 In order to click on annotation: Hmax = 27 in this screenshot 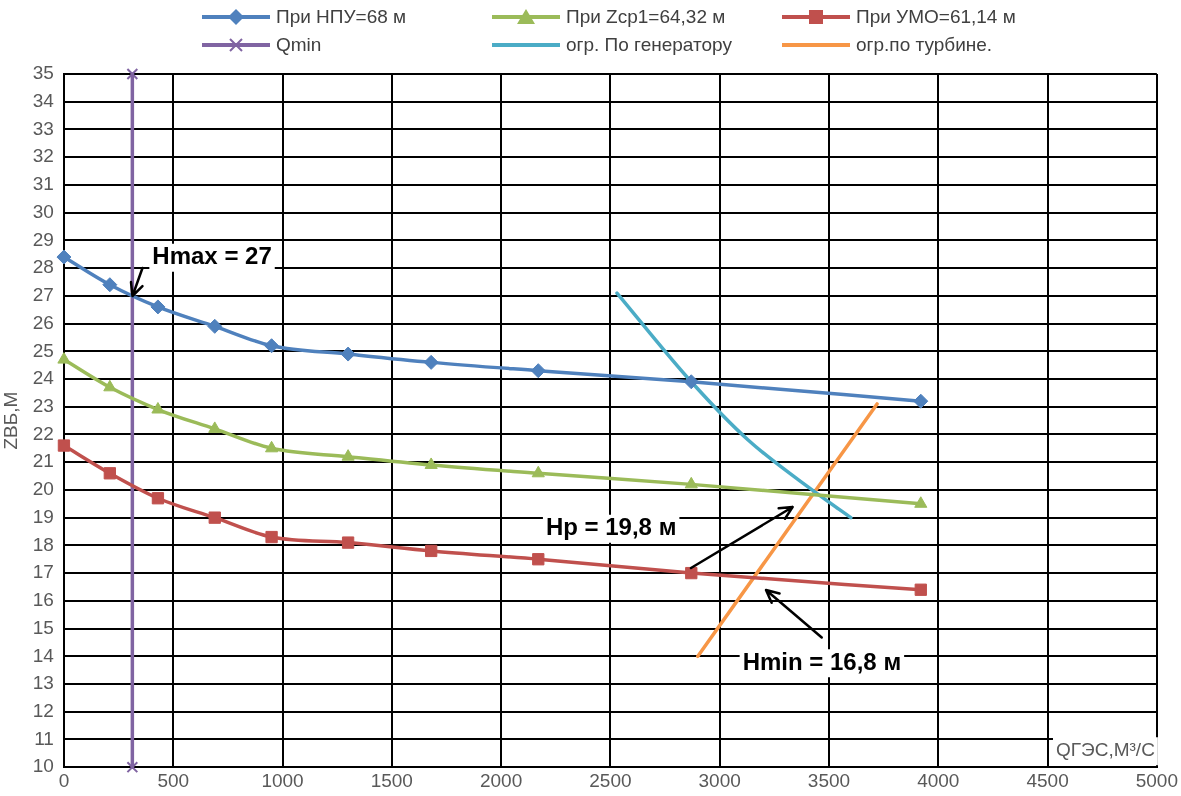, I will do `click(212, 256)`.